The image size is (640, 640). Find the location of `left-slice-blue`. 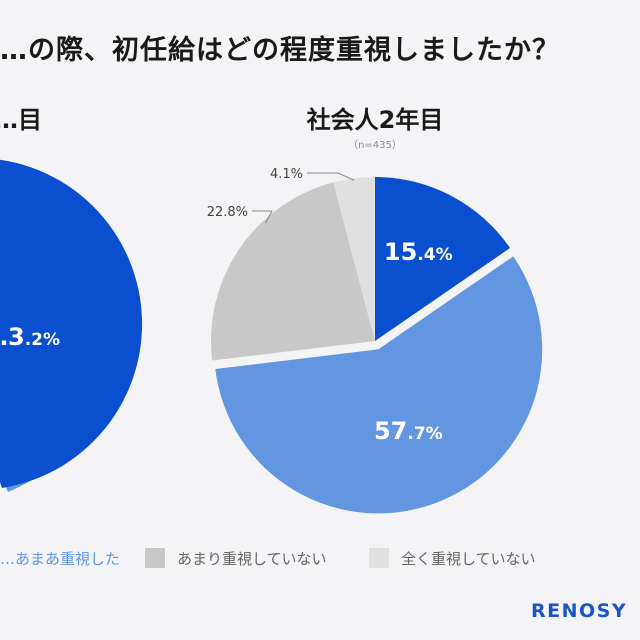

left-slice-blue is located at coordinates (71, 323).